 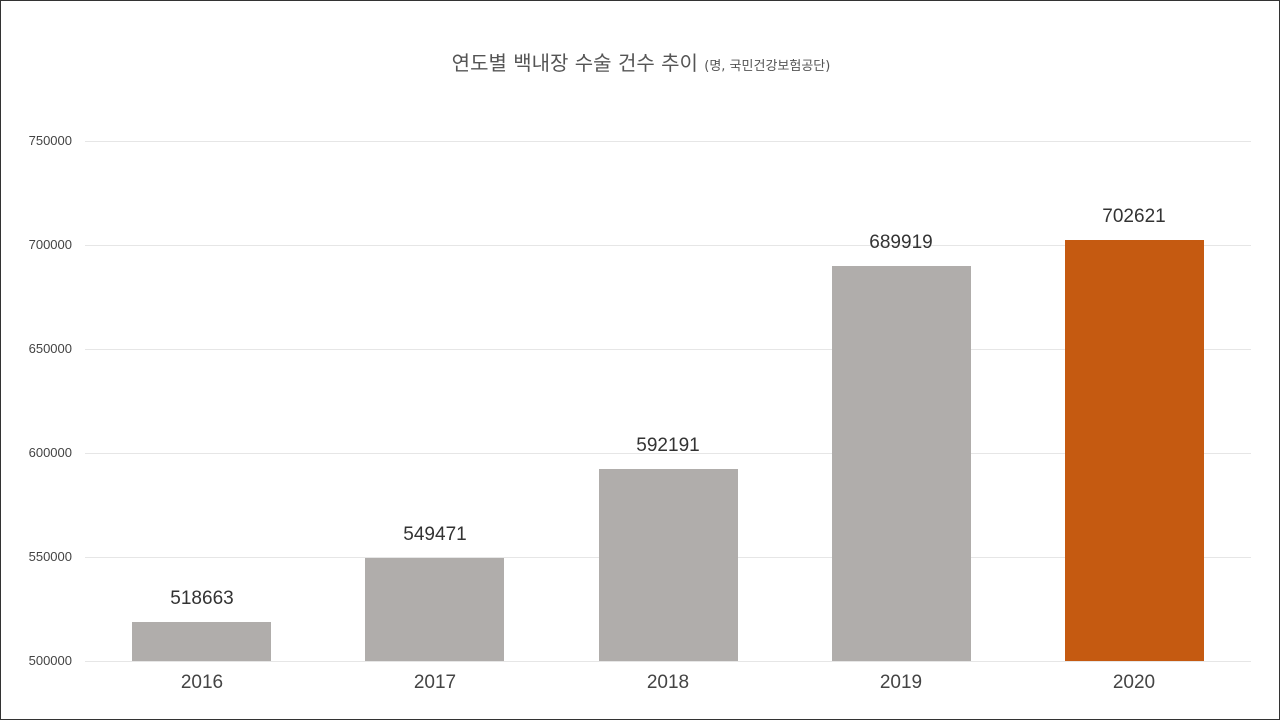 What do you see at coordinates (50, 348) in the screenshot?
I see `y-tick-label: 650000` at bounding box center [50, 348].